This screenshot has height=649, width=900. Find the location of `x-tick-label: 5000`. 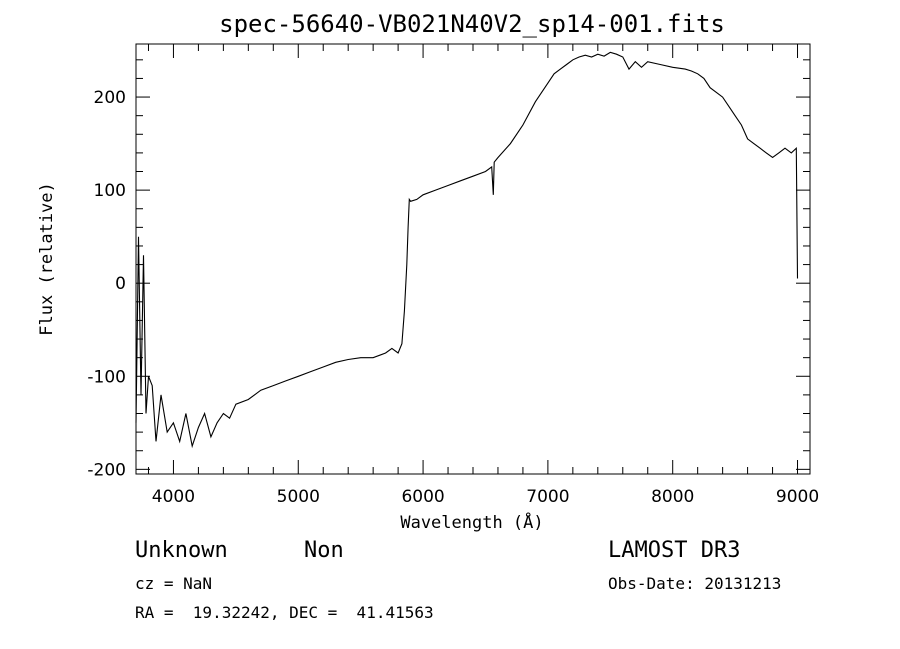

x-tick-label: 5000 is located at coordinates (298, 497).